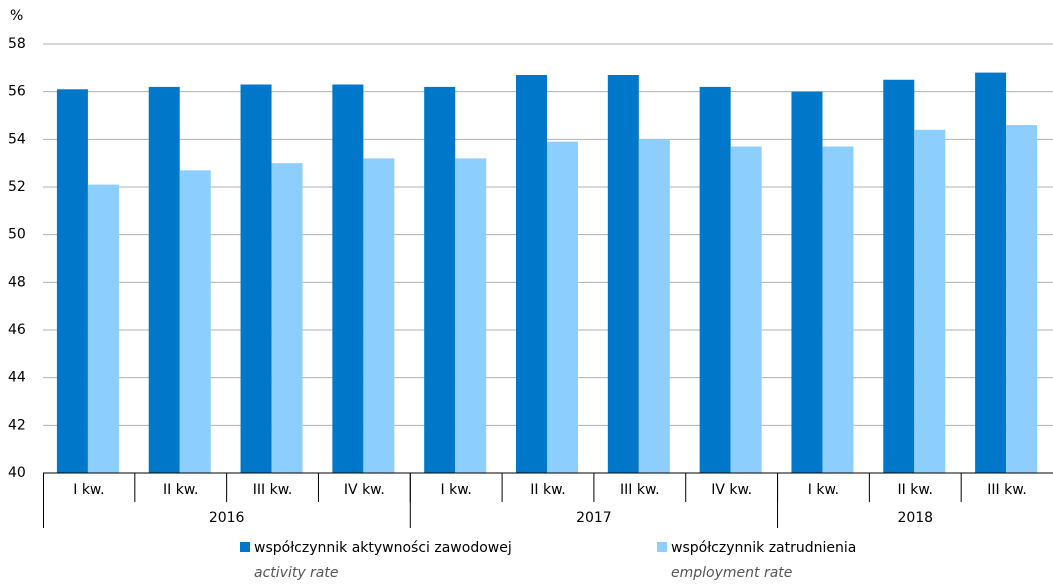 The image size is (1053, 584). I want to click on legend-subtitle: activity rate, so click(296, 573).